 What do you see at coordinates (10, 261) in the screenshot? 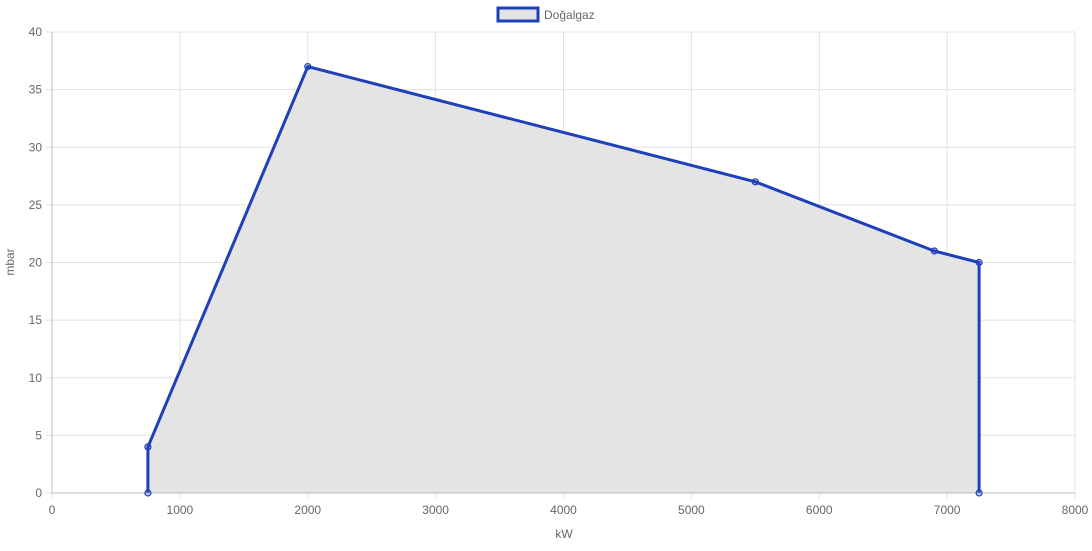
I see `y-axis-label: mbar` at bounding box center [10, 261].